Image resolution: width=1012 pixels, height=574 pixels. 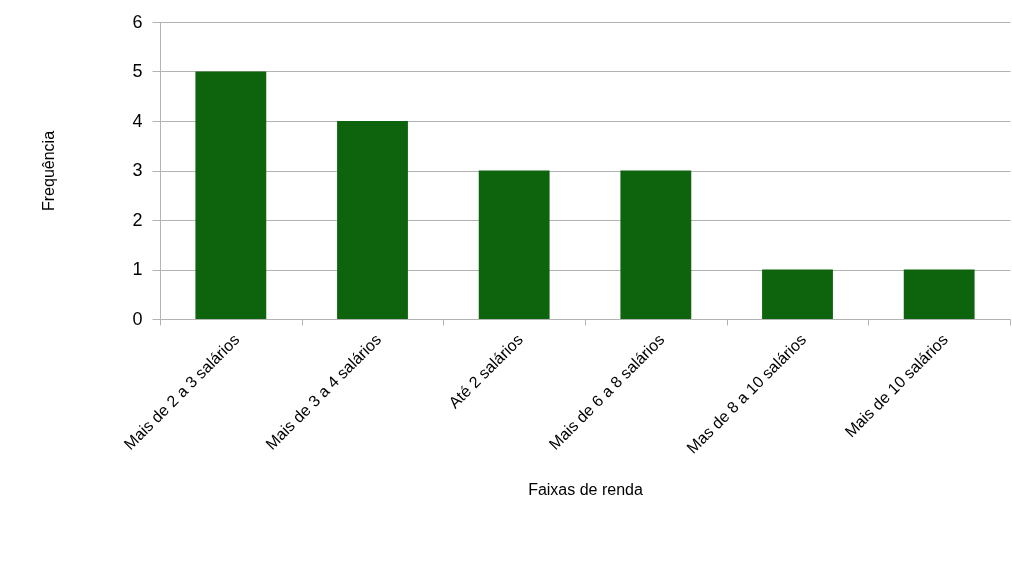 What do you see at coordinates (137, 318) in the screenshot?
I see `y-tick-label: 0` at bounding box center [137, 318].